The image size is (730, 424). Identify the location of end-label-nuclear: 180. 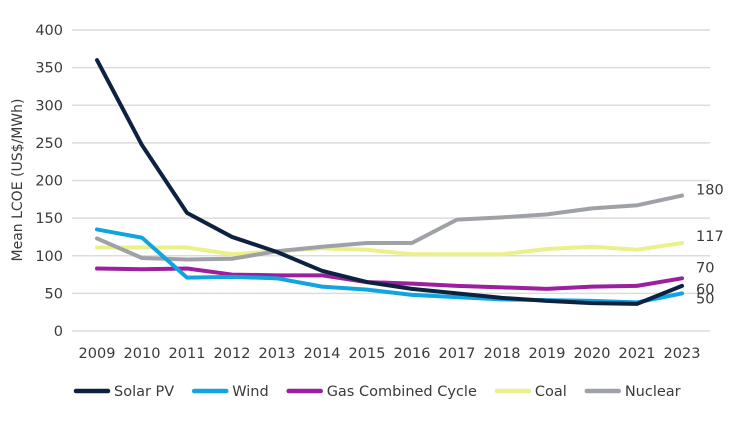
(710, 191).